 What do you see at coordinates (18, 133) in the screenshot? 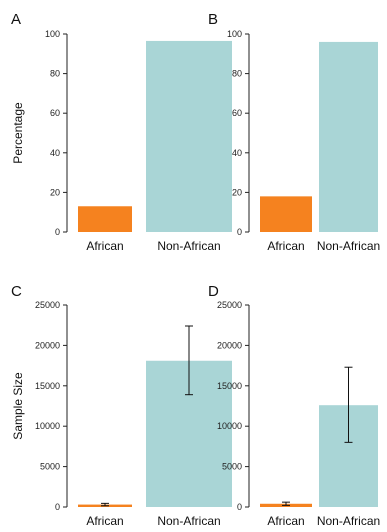
I see `y-axis-label: Percentage` at bounding box center [18, 133].